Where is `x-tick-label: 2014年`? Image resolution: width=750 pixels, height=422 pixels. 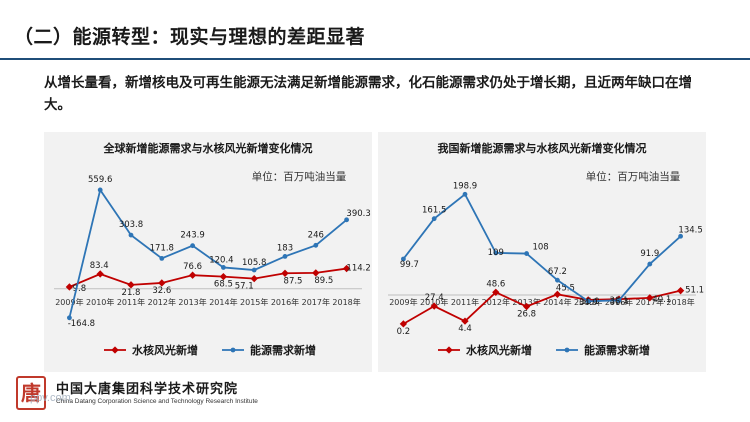 x-tick-label: 2014年 is located at coordinates (557, 302).